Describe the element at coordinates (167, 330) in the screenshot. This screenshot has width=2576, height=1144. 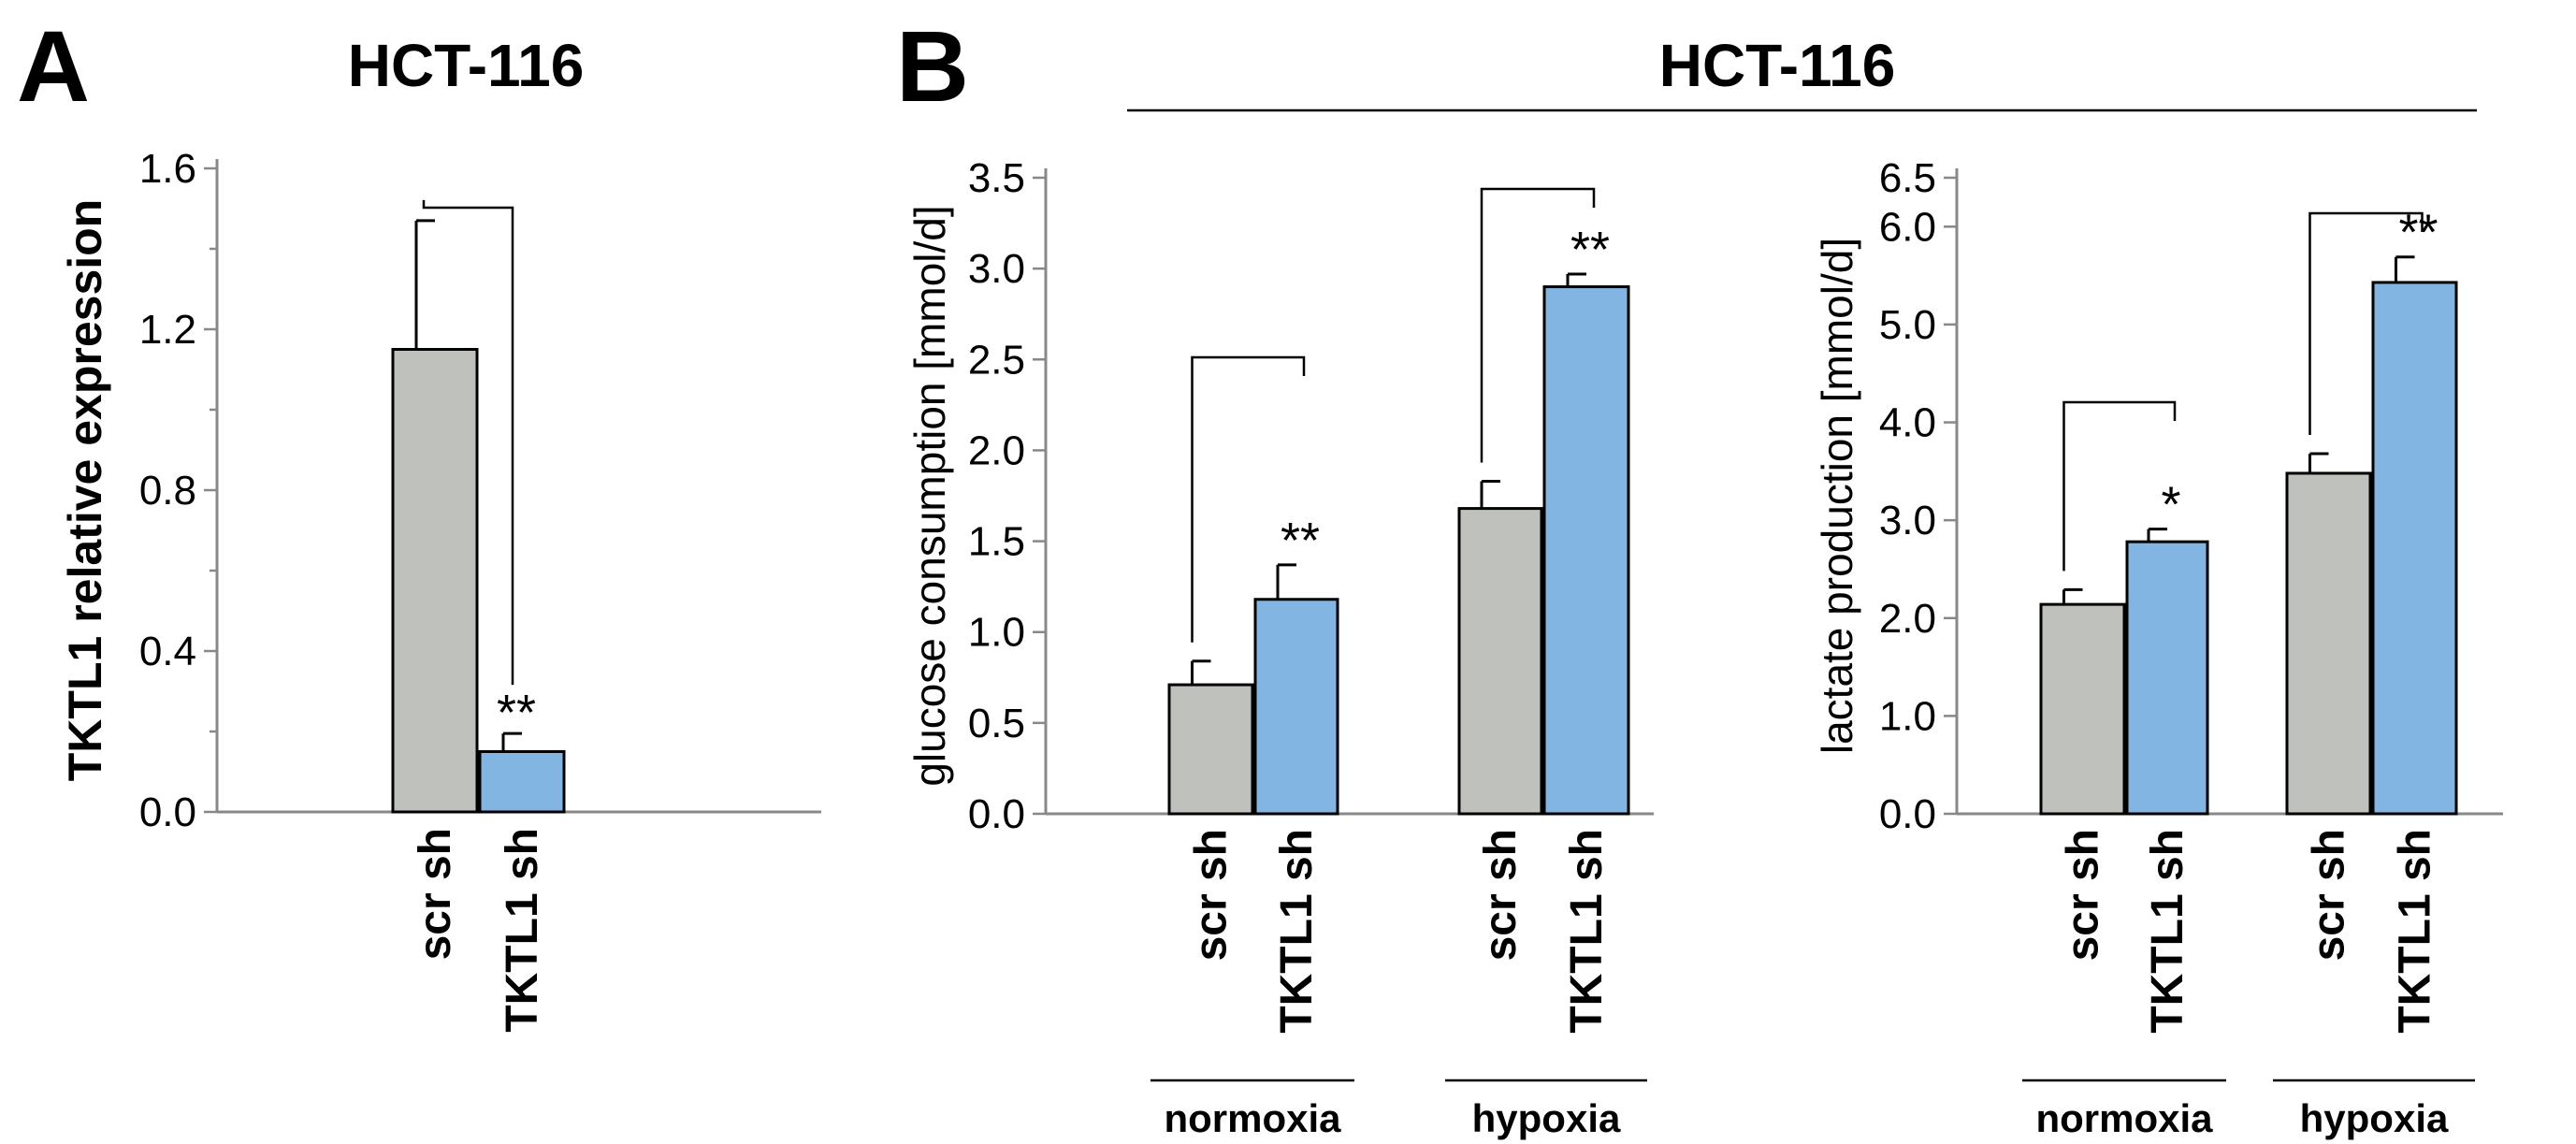
I see `y-tick-label: 1.2` at that location.